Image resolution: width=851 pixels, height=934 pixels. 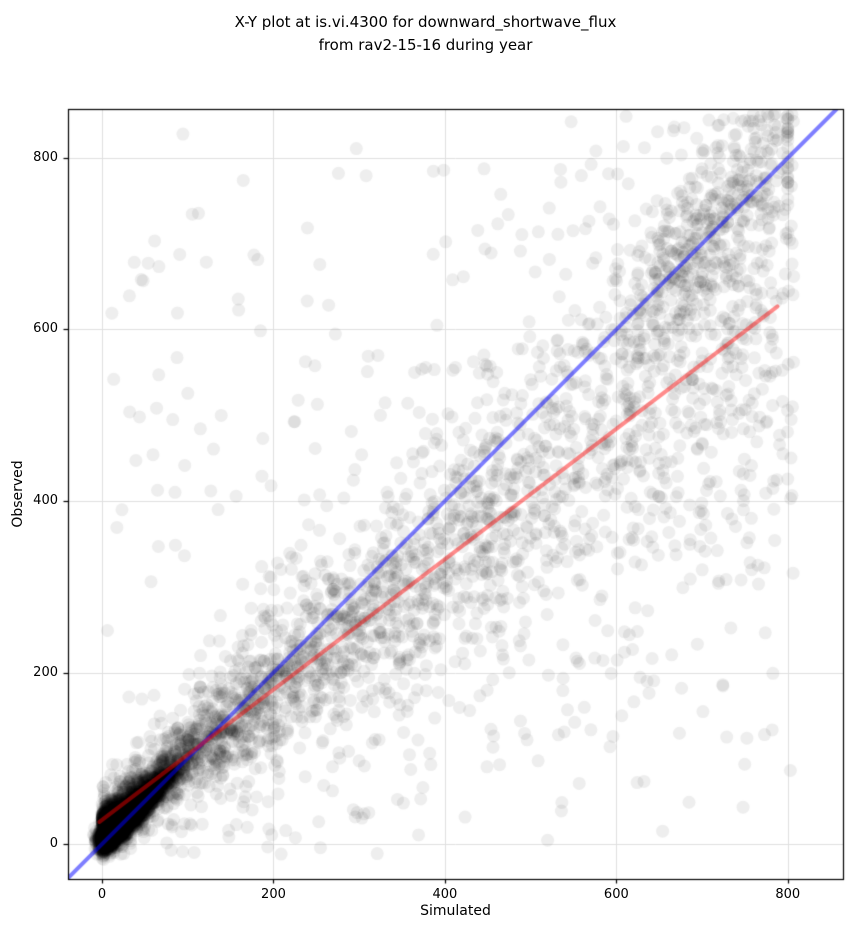 What do you see at coordinates (45, 329) in the screenshot?
I see `y-tick-label-600: 600` at bounding box center [45, 329].